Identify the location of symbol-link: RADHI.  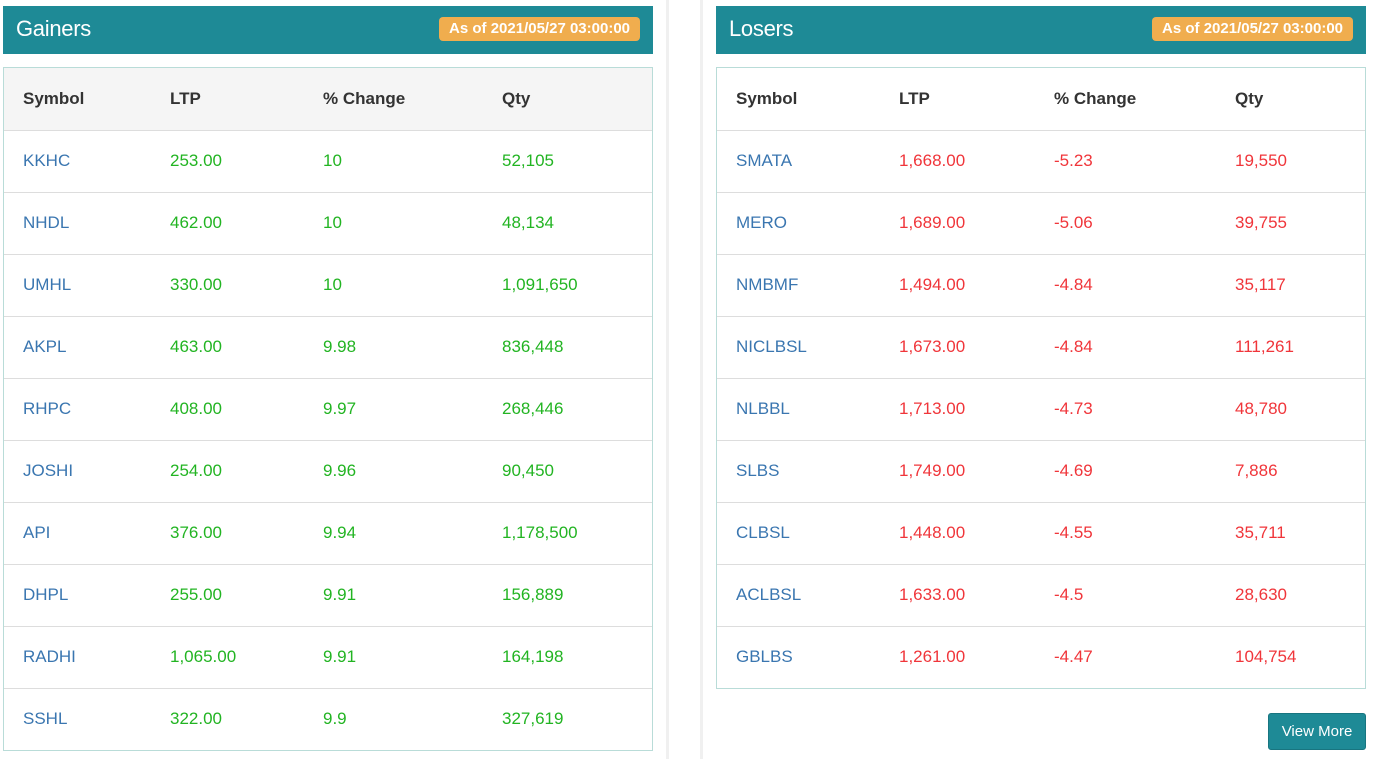
(77, 656).